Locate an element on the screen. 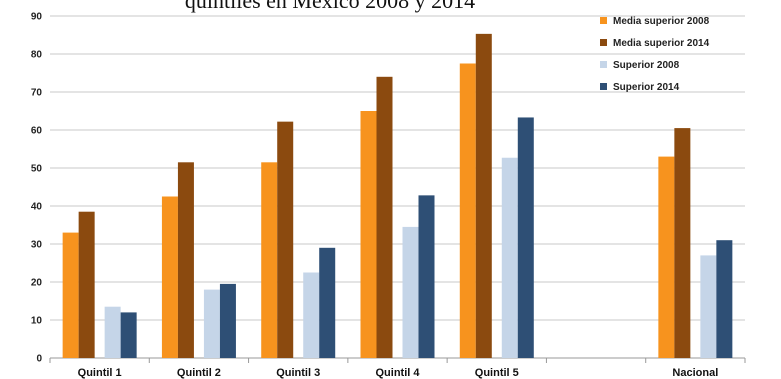 This screenshot has width=781, height=379. y-tick-label: 40 is located at coordinates (37, 207).